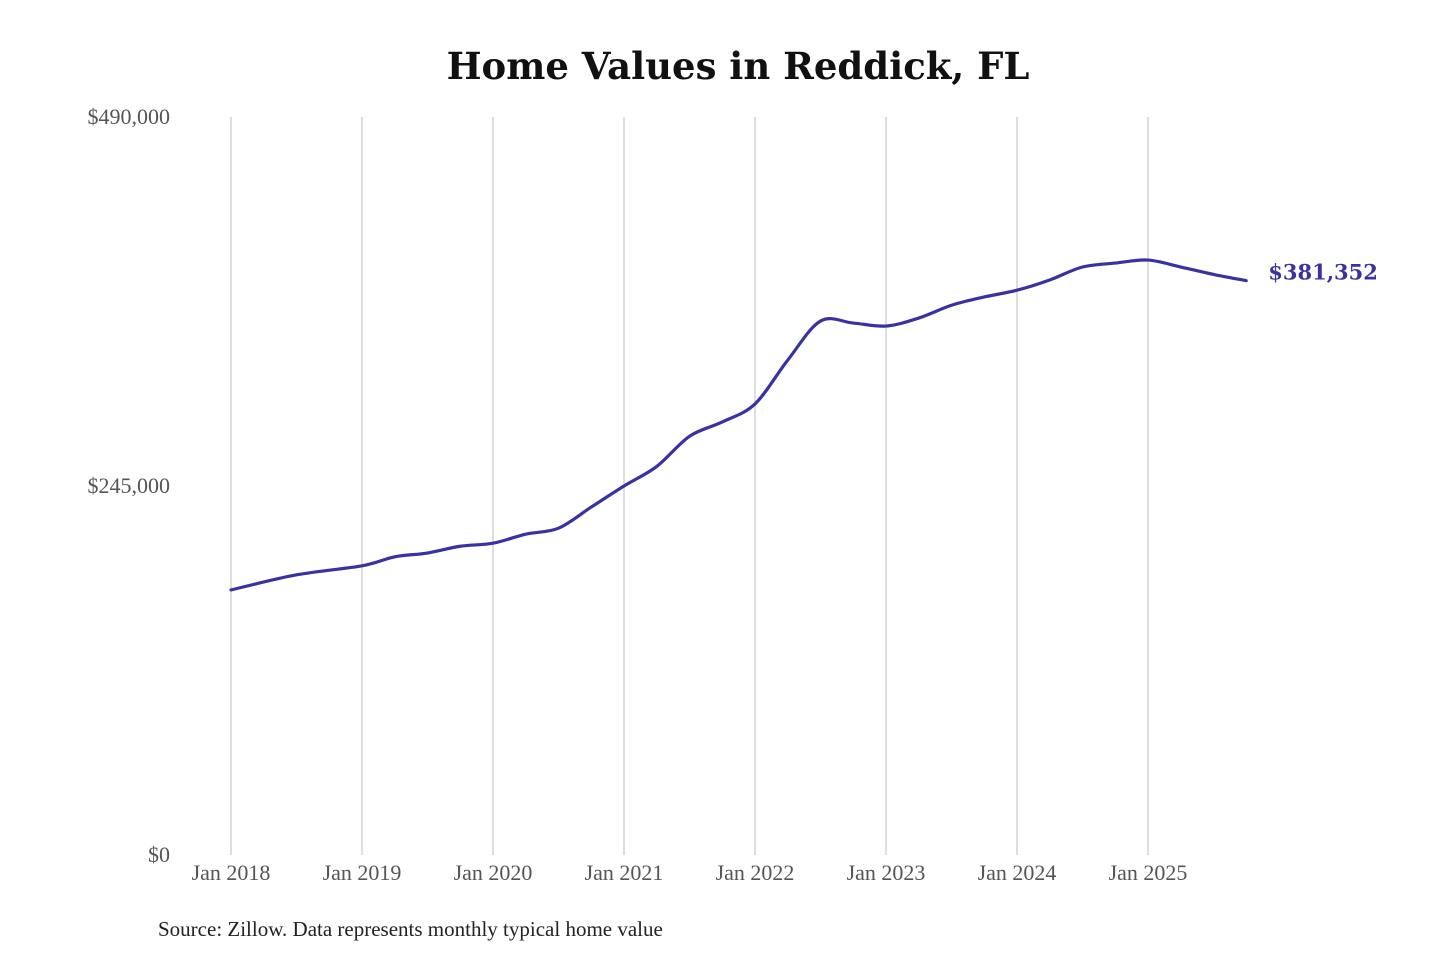 This screenshot has height=960, width=1440. I want to click on x-tick-label: Jan 2025, so click(1148, 872).